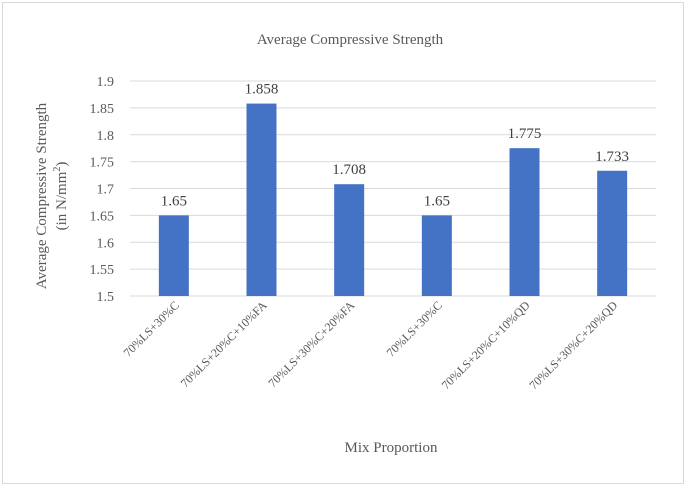 Image resolution: width=688 pixels, height=488 pixels. I want to click on y-axis-title-line2: (in N/mm2), so click(61, 196).